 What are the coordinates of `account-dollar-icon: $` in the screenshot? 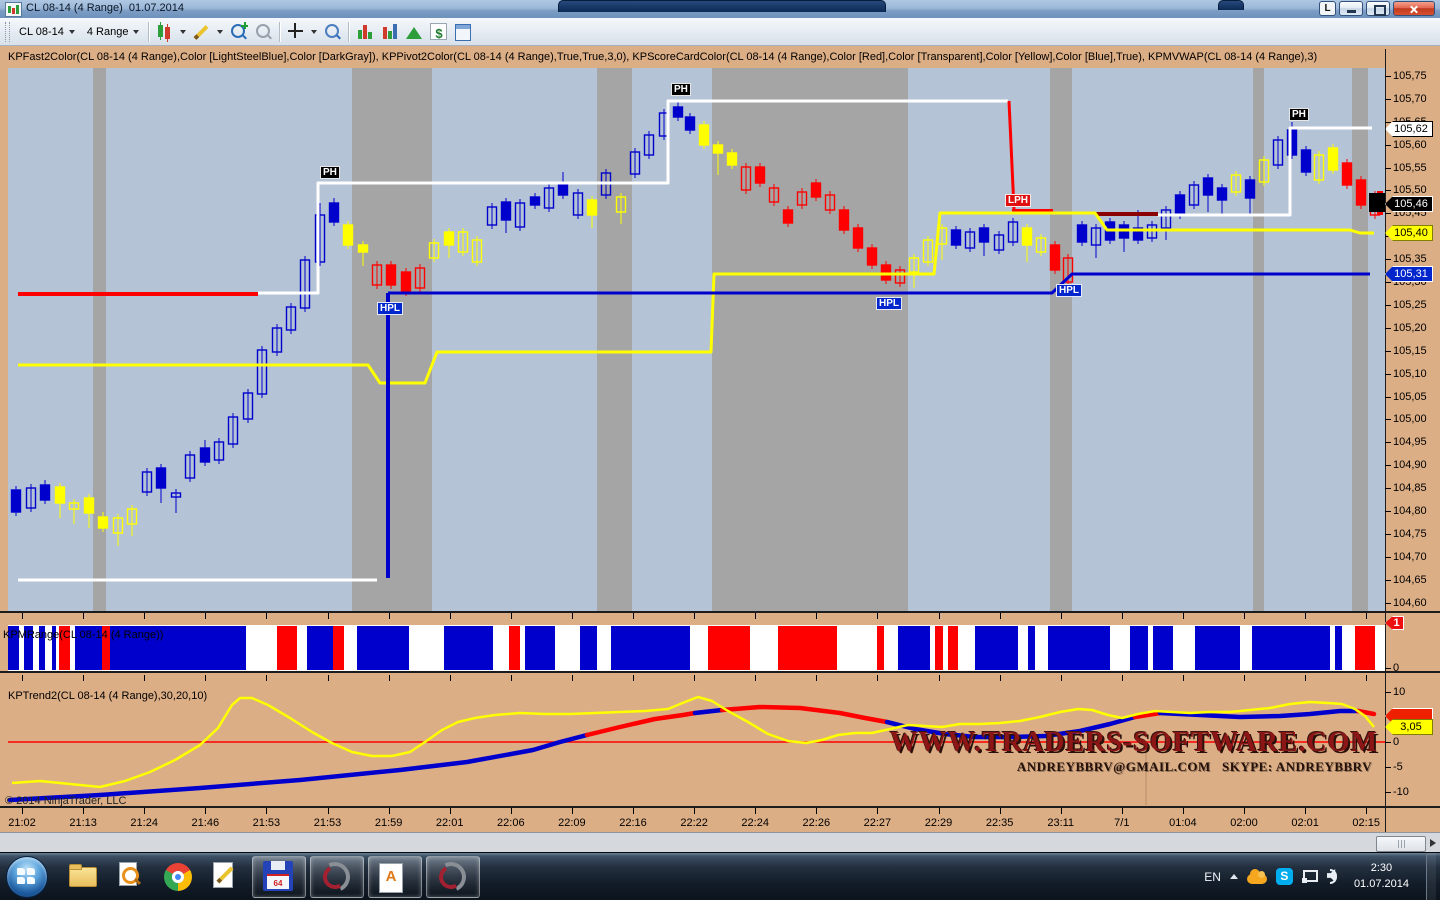 It's located at (439, 32).